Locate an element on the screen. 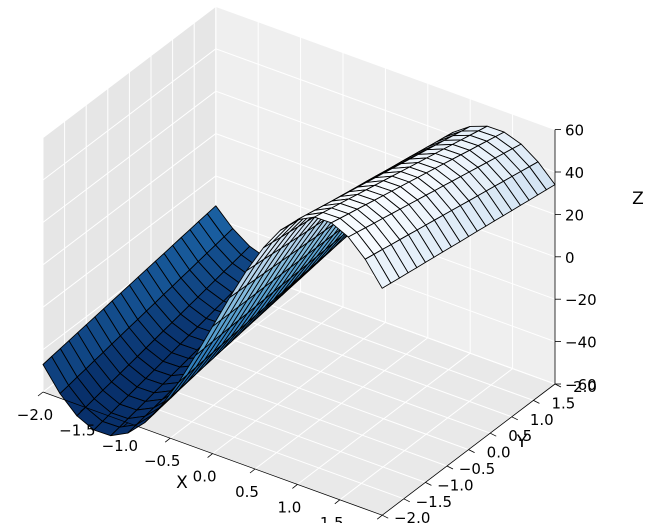 This screenshot has height=523, width=651. y-tick-label-5: 0.5 is located at coordinates (520, 436).